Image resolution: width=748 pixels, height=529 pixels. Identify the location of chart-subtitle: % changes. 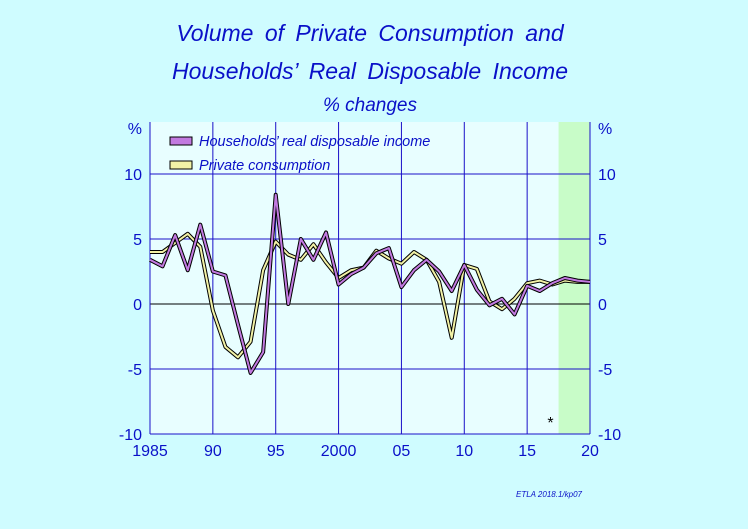
(369, 105).